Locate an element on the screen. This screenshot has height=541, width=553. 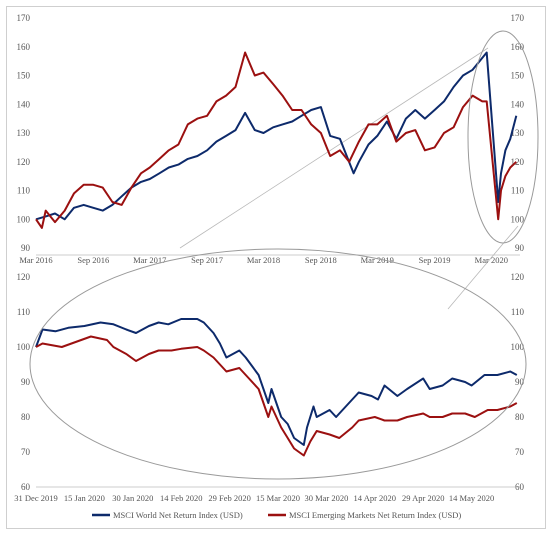
zoom-highlight-ellipse is located at coordinates (503, 137).